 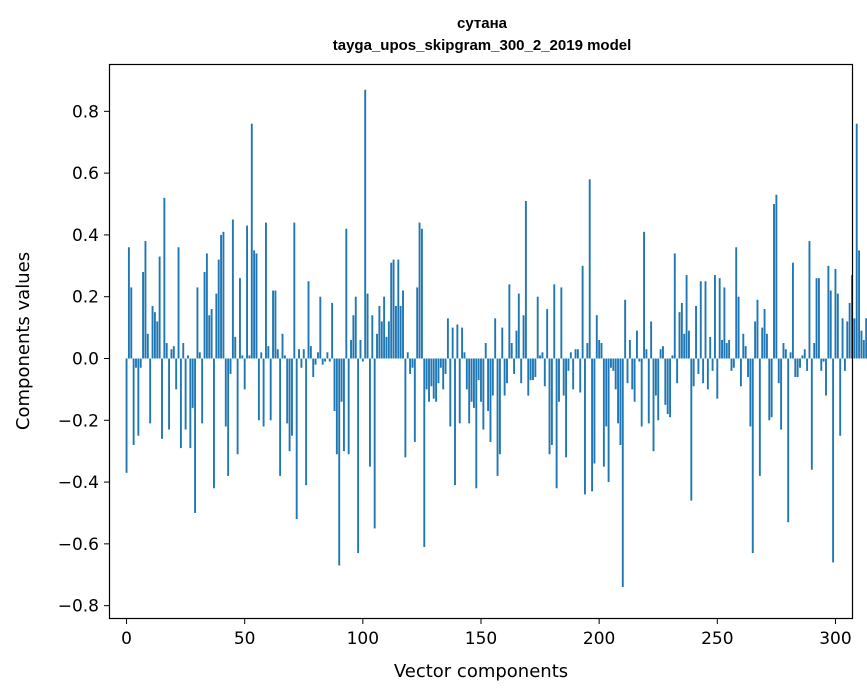 I want to click on x-tick-label-150: 150, so click(x=481, y=639).